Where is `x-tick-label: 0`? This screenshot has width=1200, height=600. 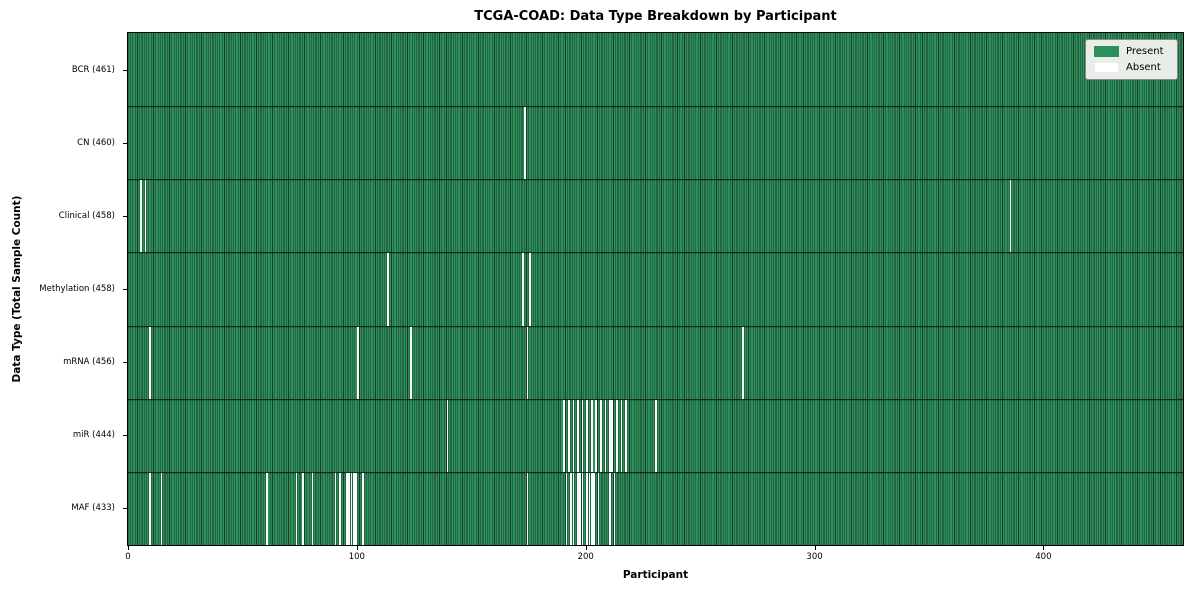 x-tick-label: 0 is located at coordinates (128, 557).